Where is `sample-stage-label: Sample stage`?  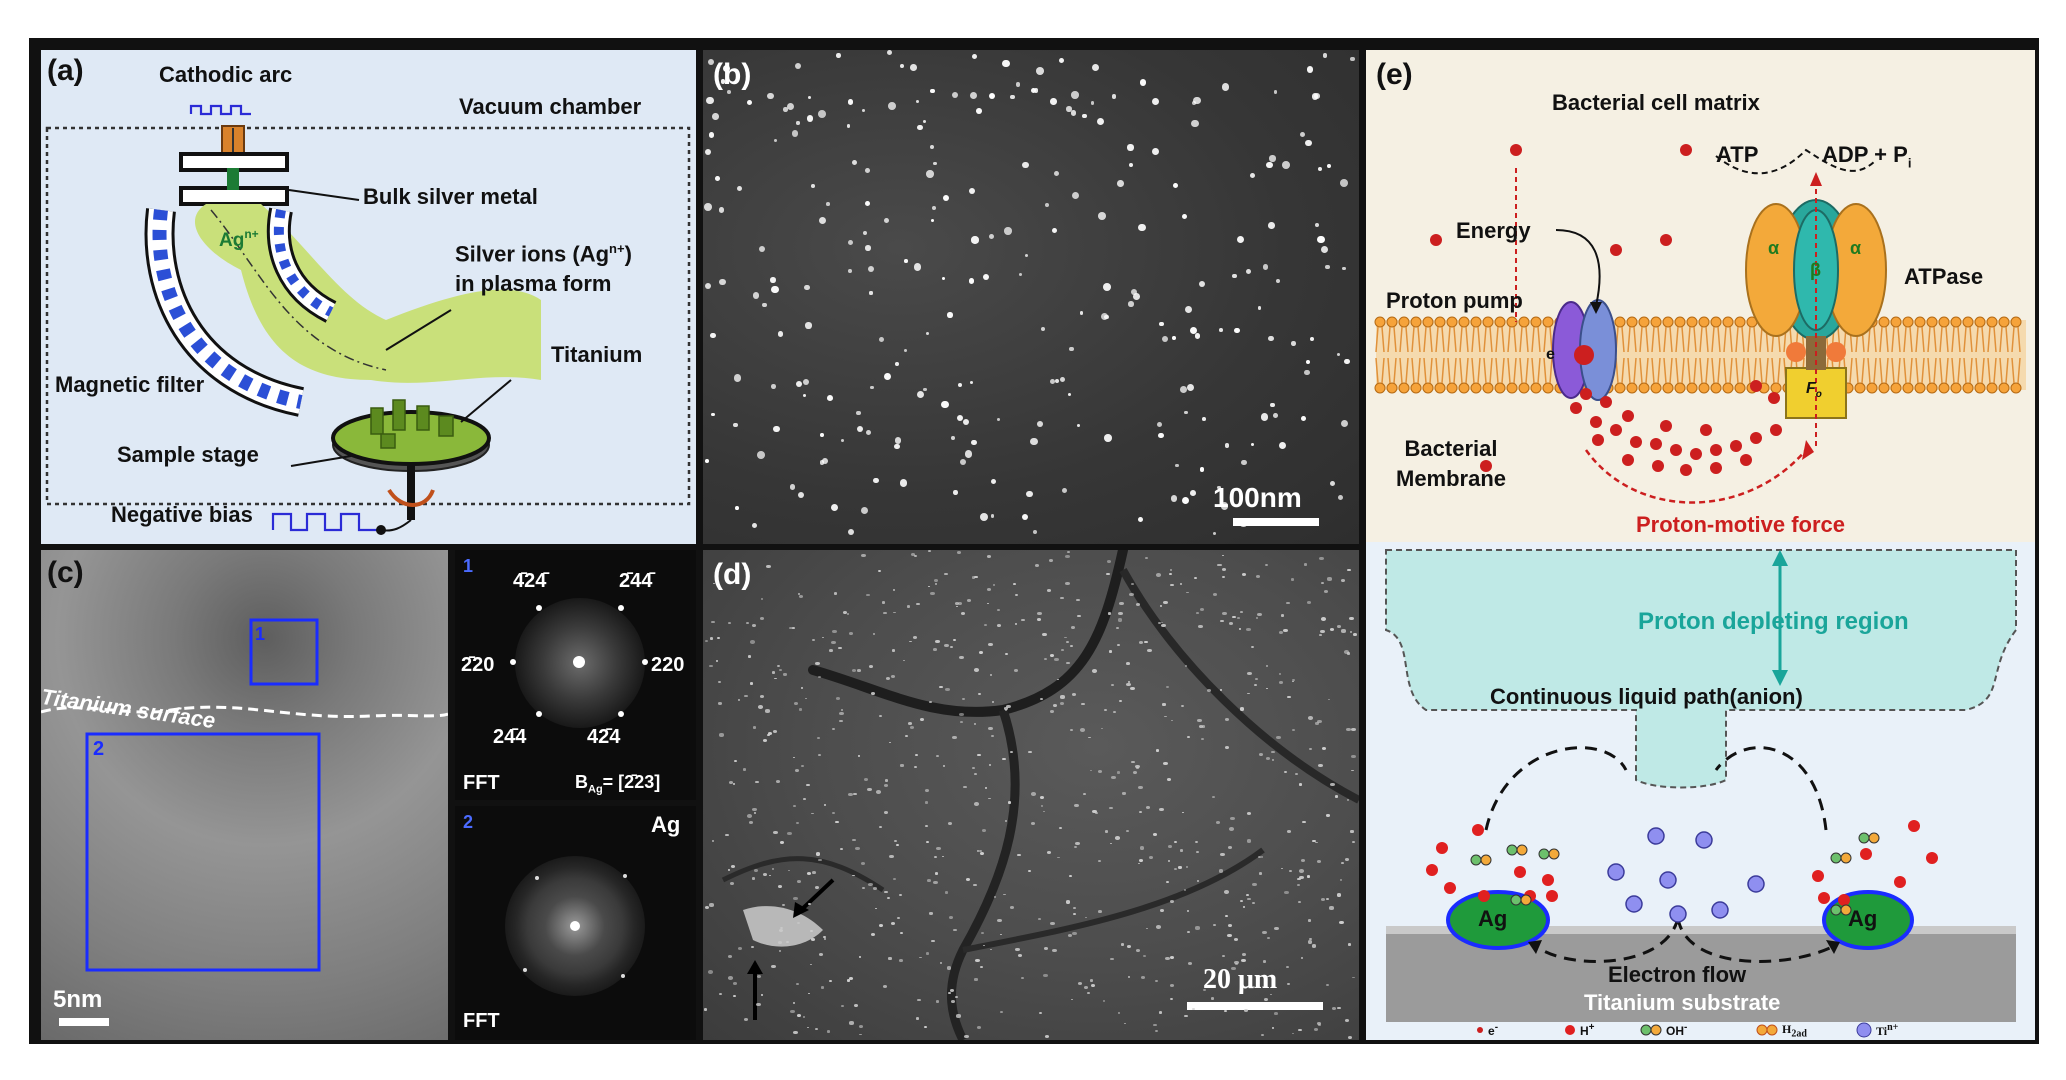 sample-stage-label: Sample stage is located at coordinates (188, 454).